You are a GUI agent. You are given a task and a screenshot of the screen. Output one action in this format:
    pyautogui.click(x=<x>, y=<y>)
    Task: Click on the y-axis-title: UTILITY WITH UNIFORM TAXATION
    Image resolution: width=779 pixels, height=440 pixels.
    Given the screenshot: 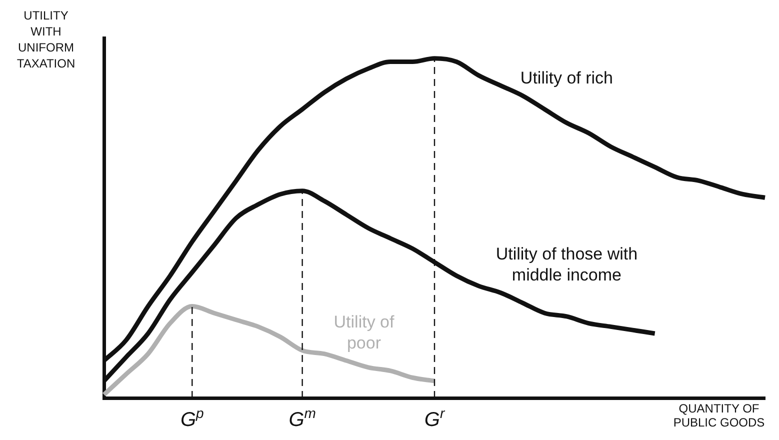 What is the action you would take?
    pyautogui.click(x=46, y=39)
    